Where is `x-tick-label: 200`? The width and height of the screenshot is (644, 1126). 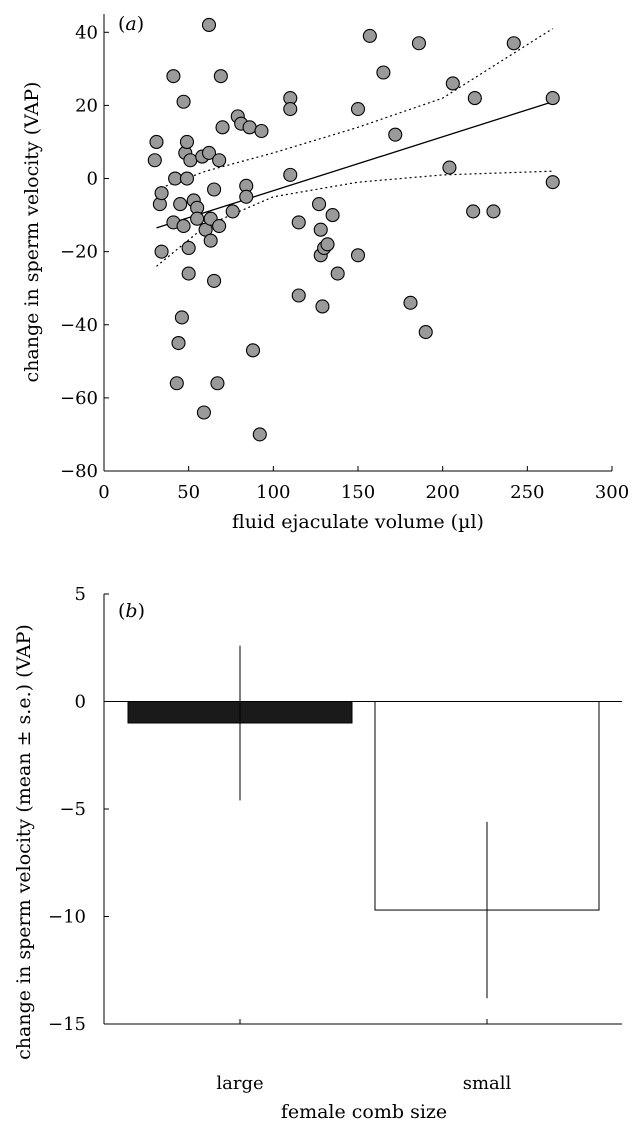
x-tick-label: 200 is located at coordinates (442, 492).